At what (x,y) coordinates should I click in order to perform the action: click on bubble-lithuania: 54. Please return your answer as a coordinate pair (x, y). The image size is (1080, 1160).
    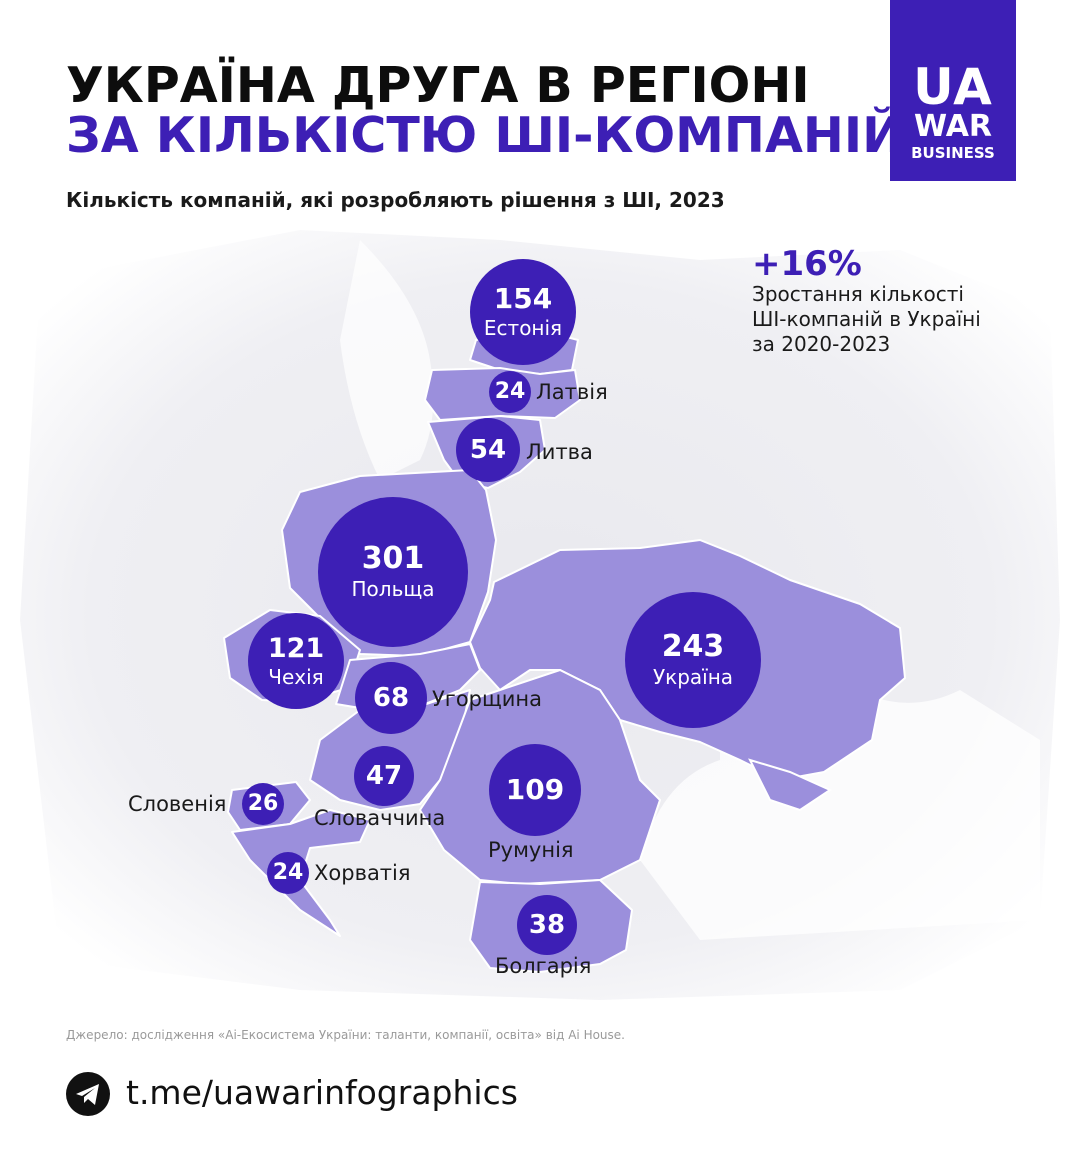
    Looking at the image, I should click on (488, 450).